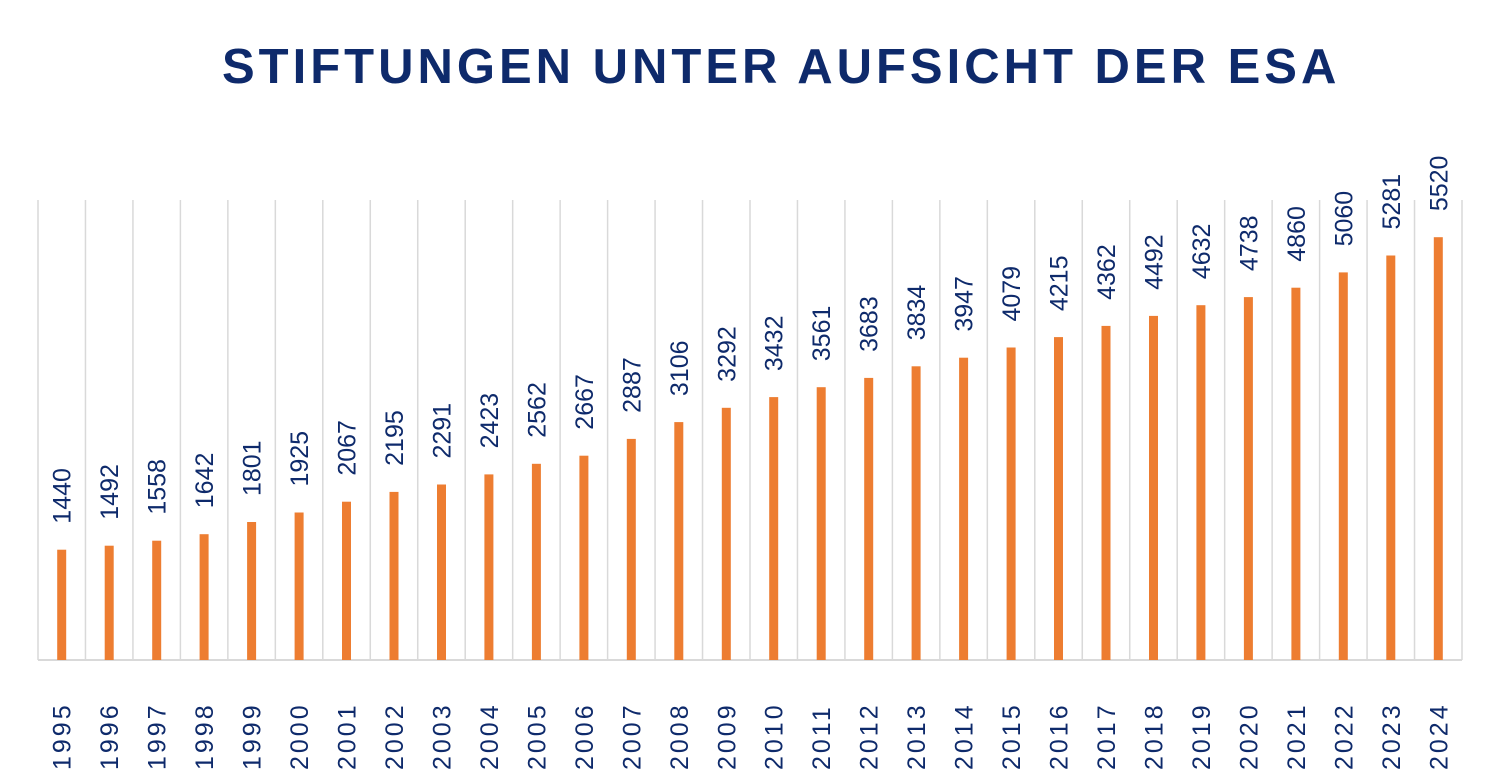 The height and width of the screenshot is (780, 1500). I want to click on bar-2007, so click(631, 549).